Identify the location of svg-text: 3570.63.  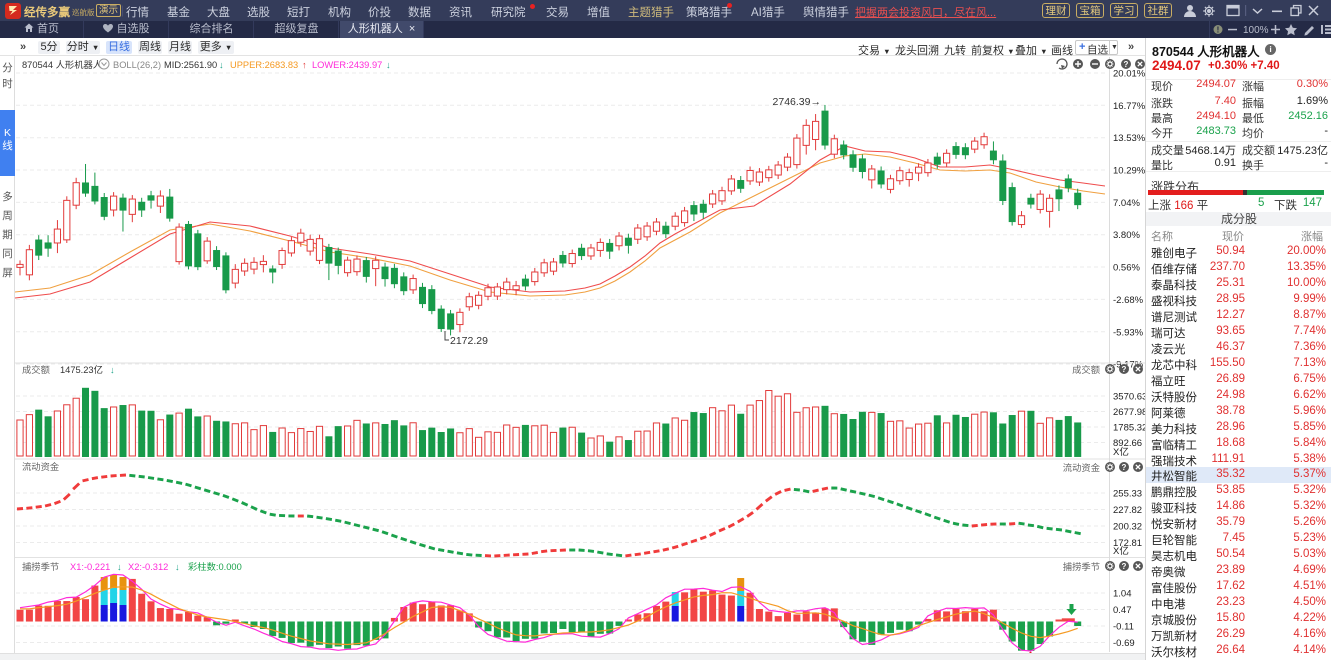
(1130, 397).